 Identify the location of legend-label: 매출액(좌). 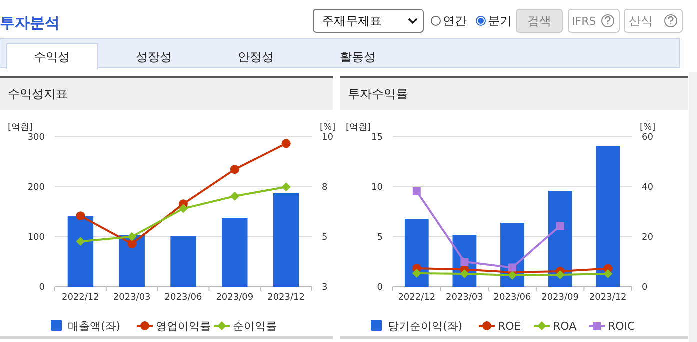
(94, 326).